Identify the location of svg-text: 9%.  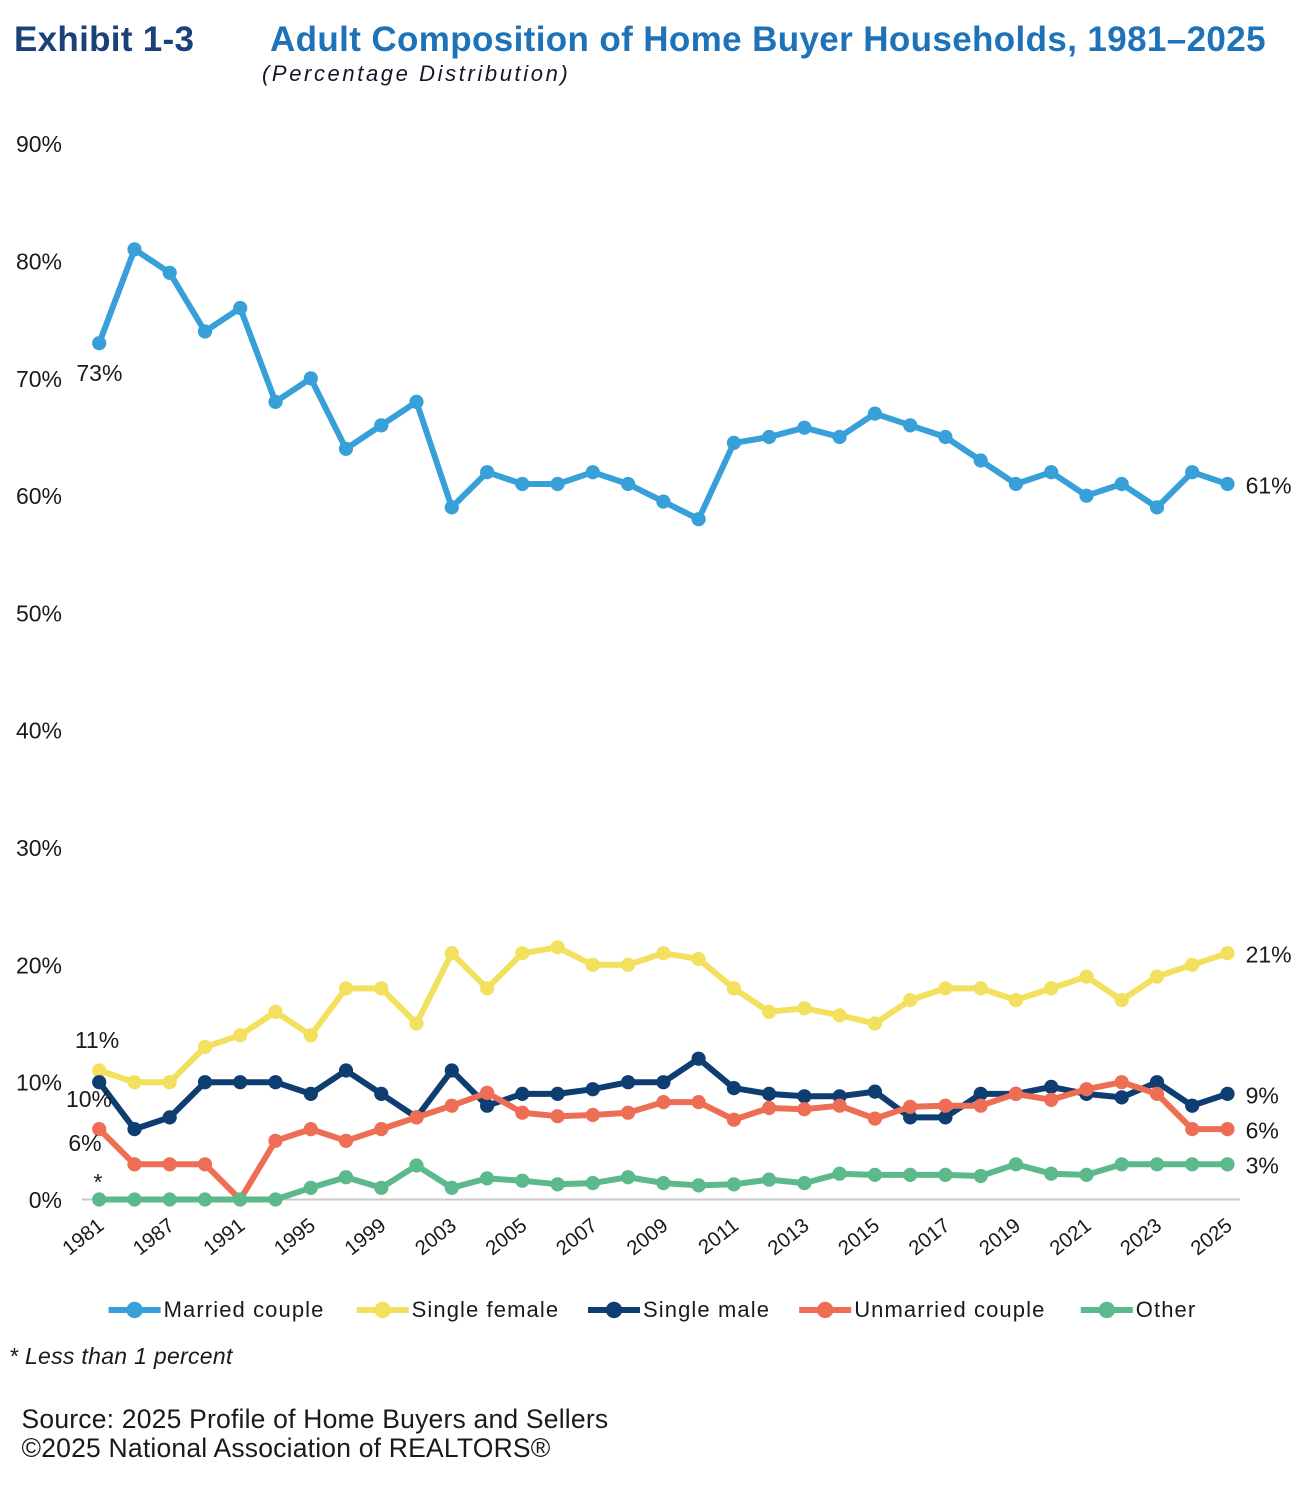
(1262, 1095).